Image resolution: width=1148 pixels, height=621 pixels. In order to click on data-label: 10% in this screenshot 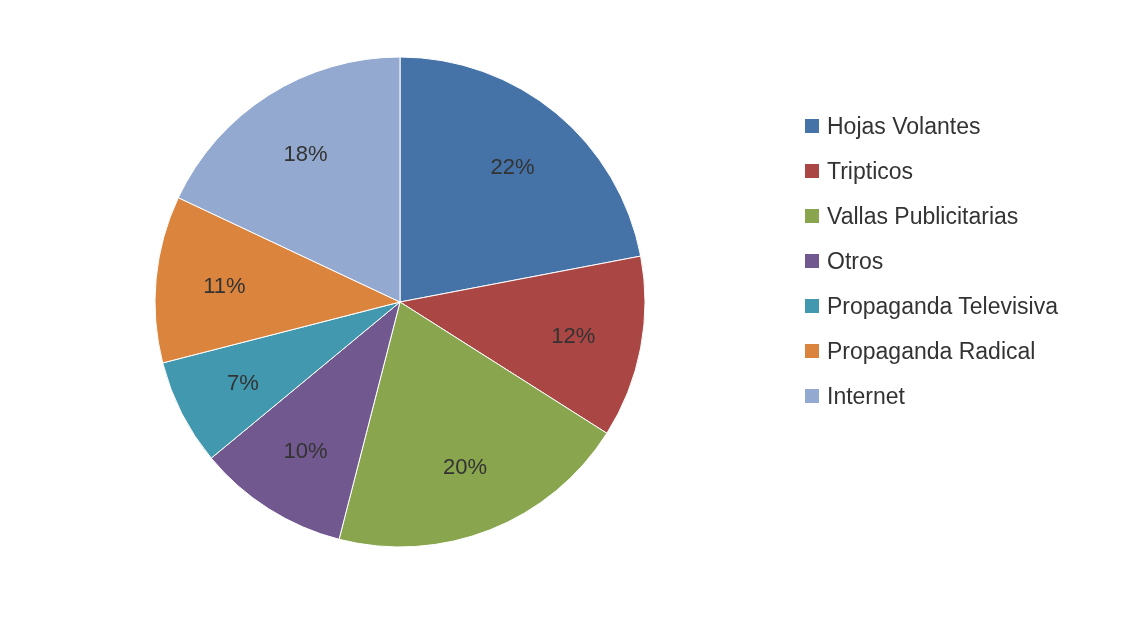, I will do `click(305, 451)`.